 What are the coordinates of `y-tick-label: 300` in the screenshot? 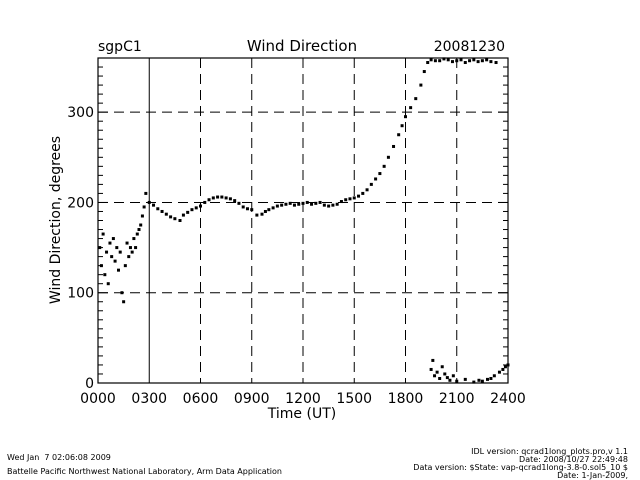 It's located at (80, 113).